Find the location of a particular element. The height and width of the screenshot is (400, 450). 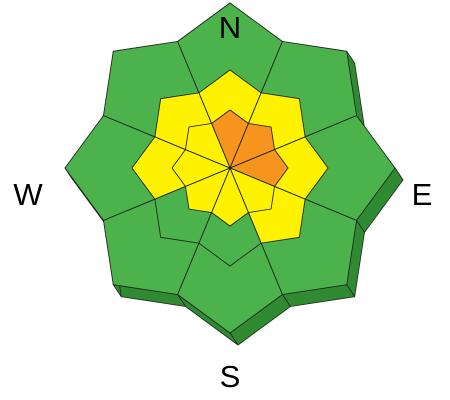

west-label: W is located at coordinates (28, 194).